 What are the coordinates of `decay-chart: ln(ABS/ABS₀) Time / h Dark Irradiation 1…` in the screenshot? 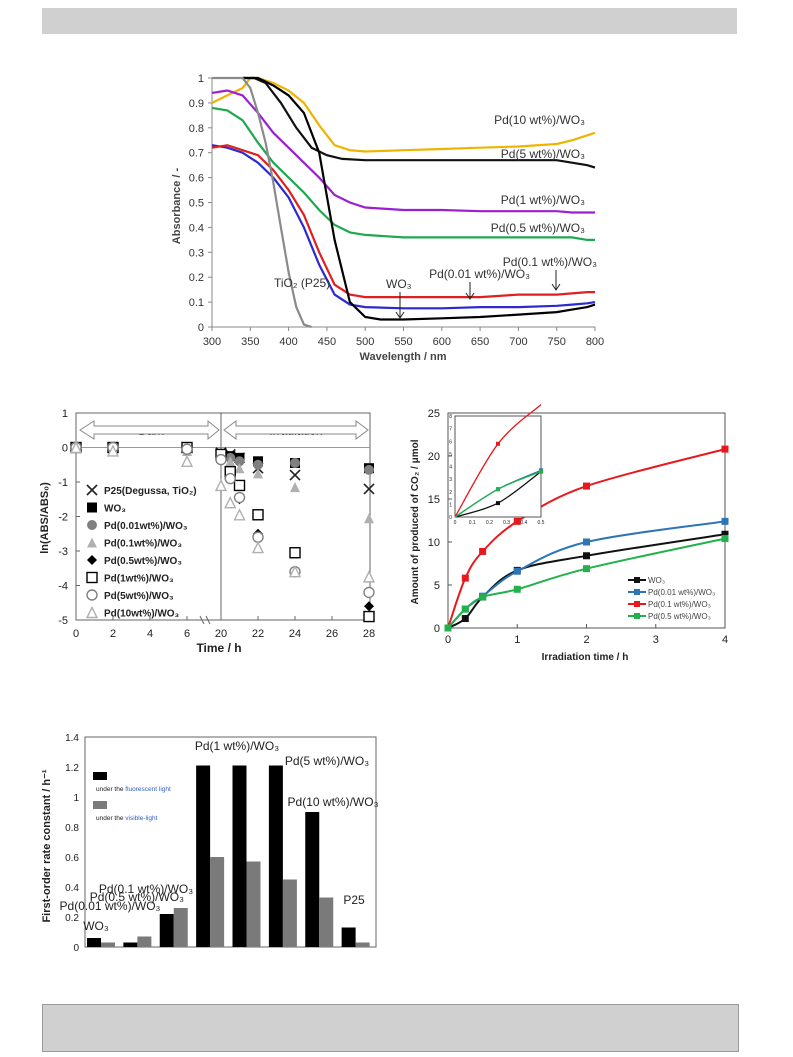 It's located at (207, 531).